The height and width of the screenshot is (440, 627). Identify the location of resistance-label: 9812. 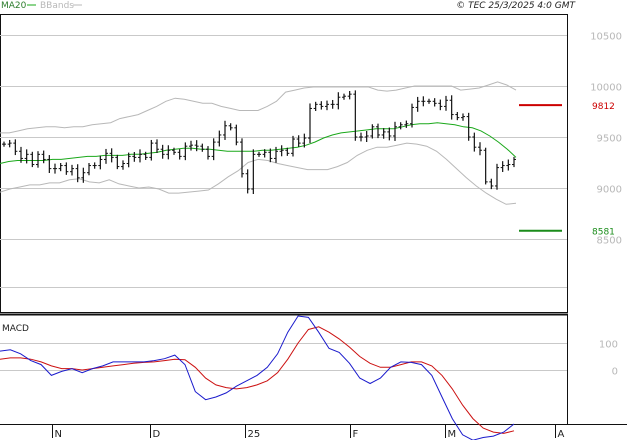
(603, 107).